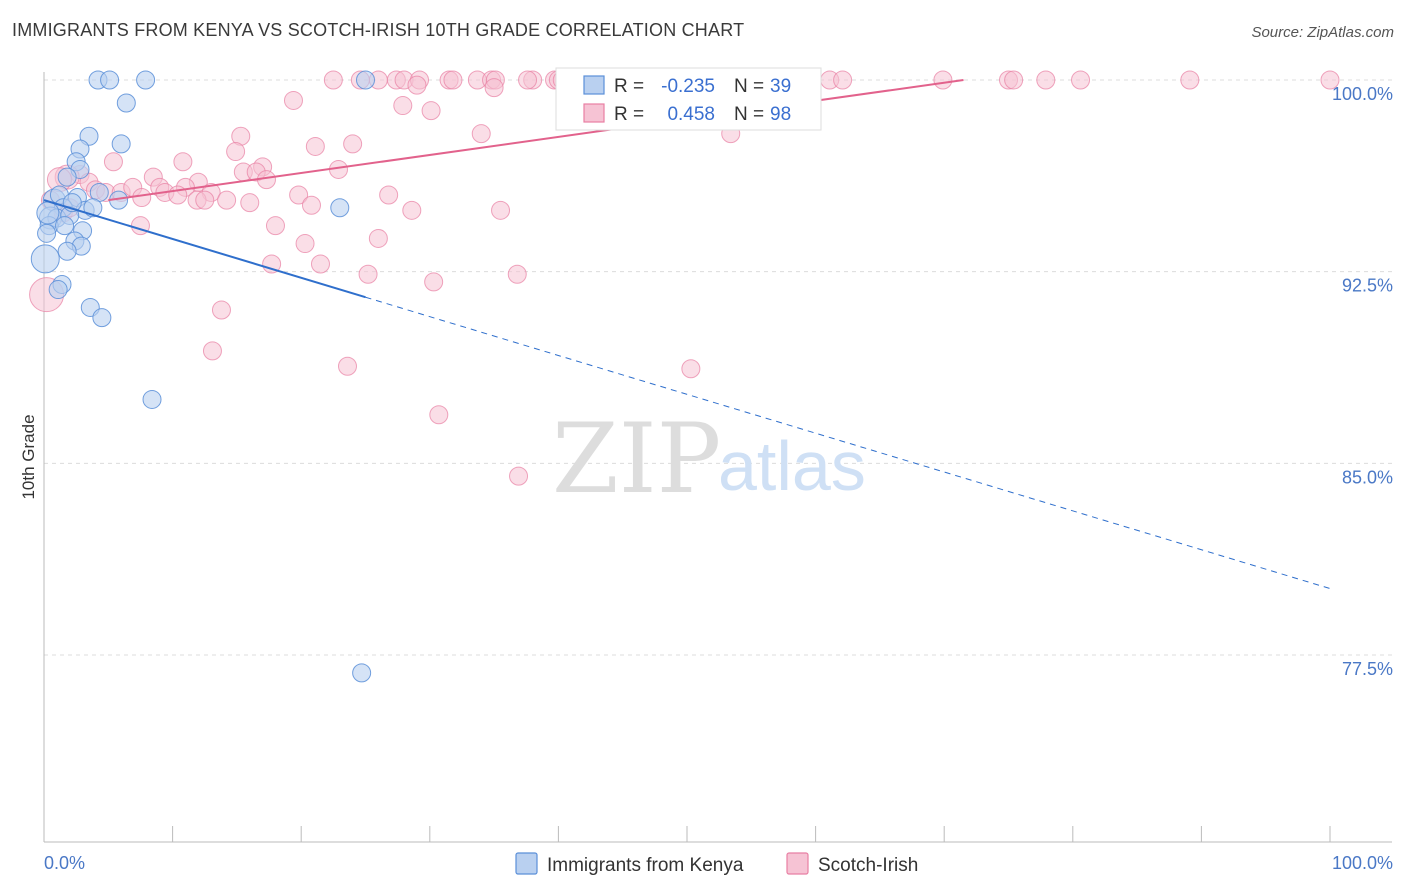 This screenshot has height=892, width=1406. What do you see at coordinates (1367, 669) in the screenshot?
I see `y-tick-label-0: 77.5%` at bounding box center [1367, 669].